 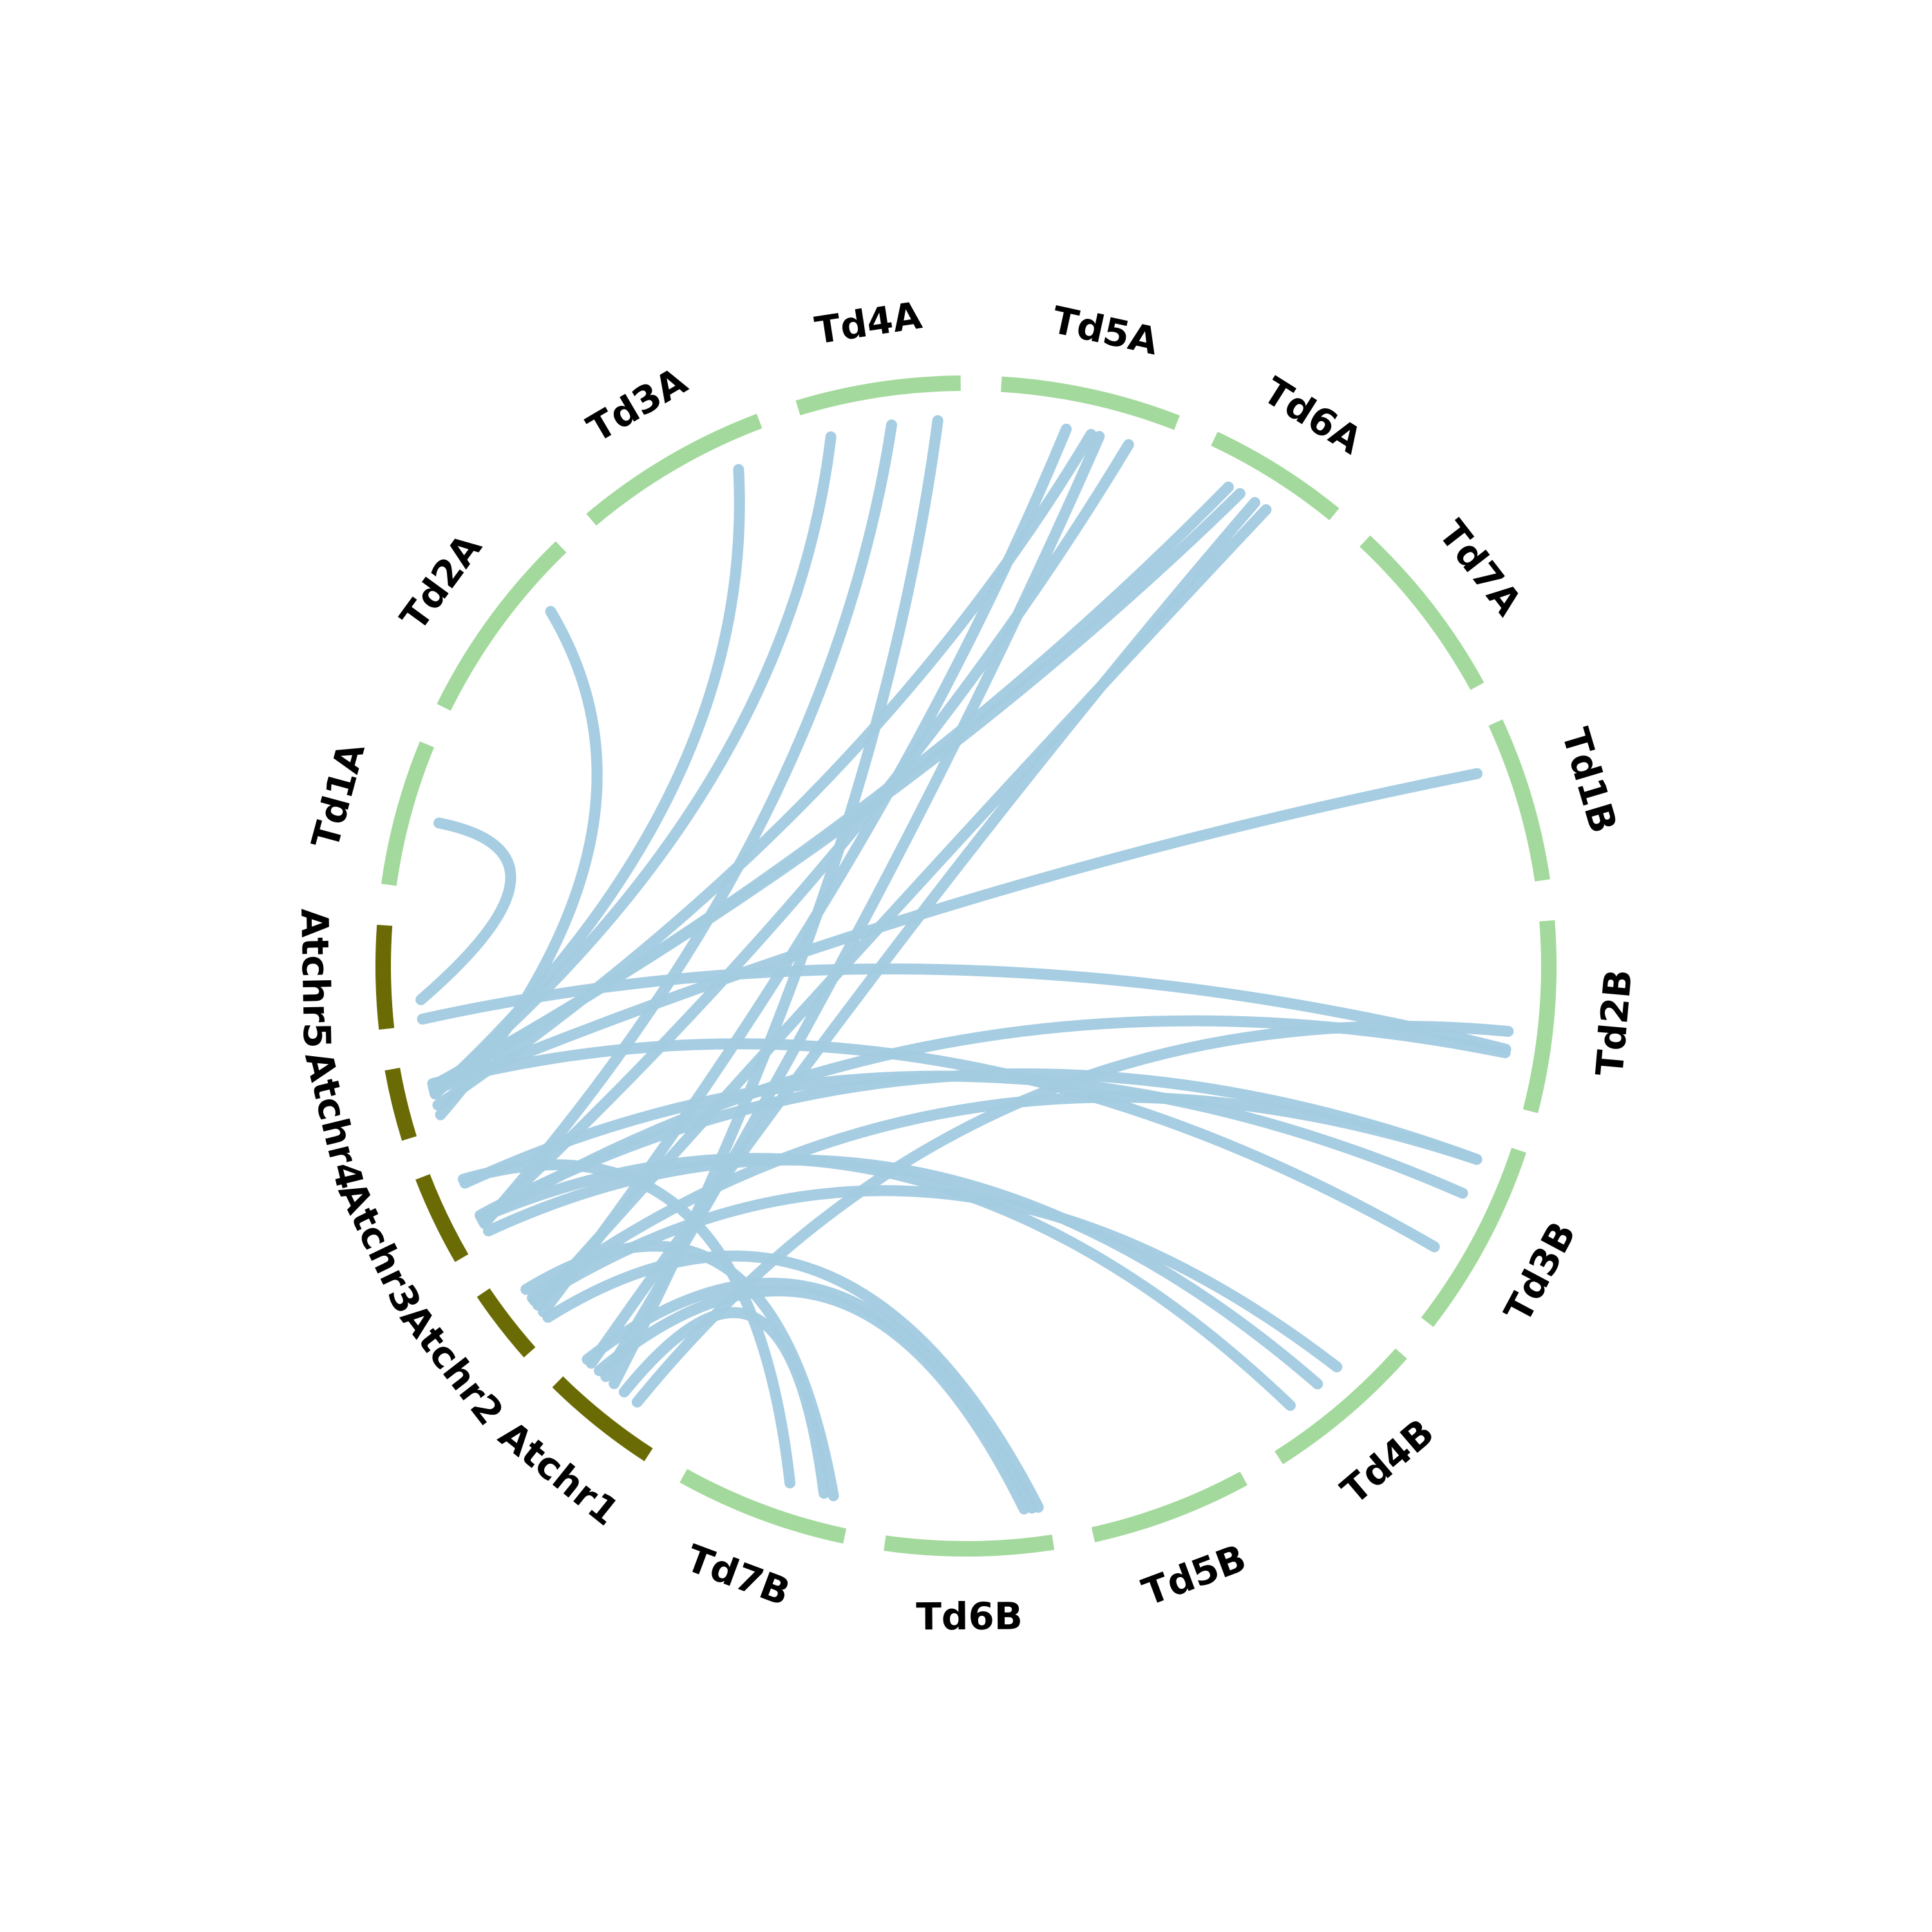 What do you see at coordinates (1481, 567) in the screenshot?
I see `chromosome-label-td7a: Td7A` at bounding box center [1481, 567].